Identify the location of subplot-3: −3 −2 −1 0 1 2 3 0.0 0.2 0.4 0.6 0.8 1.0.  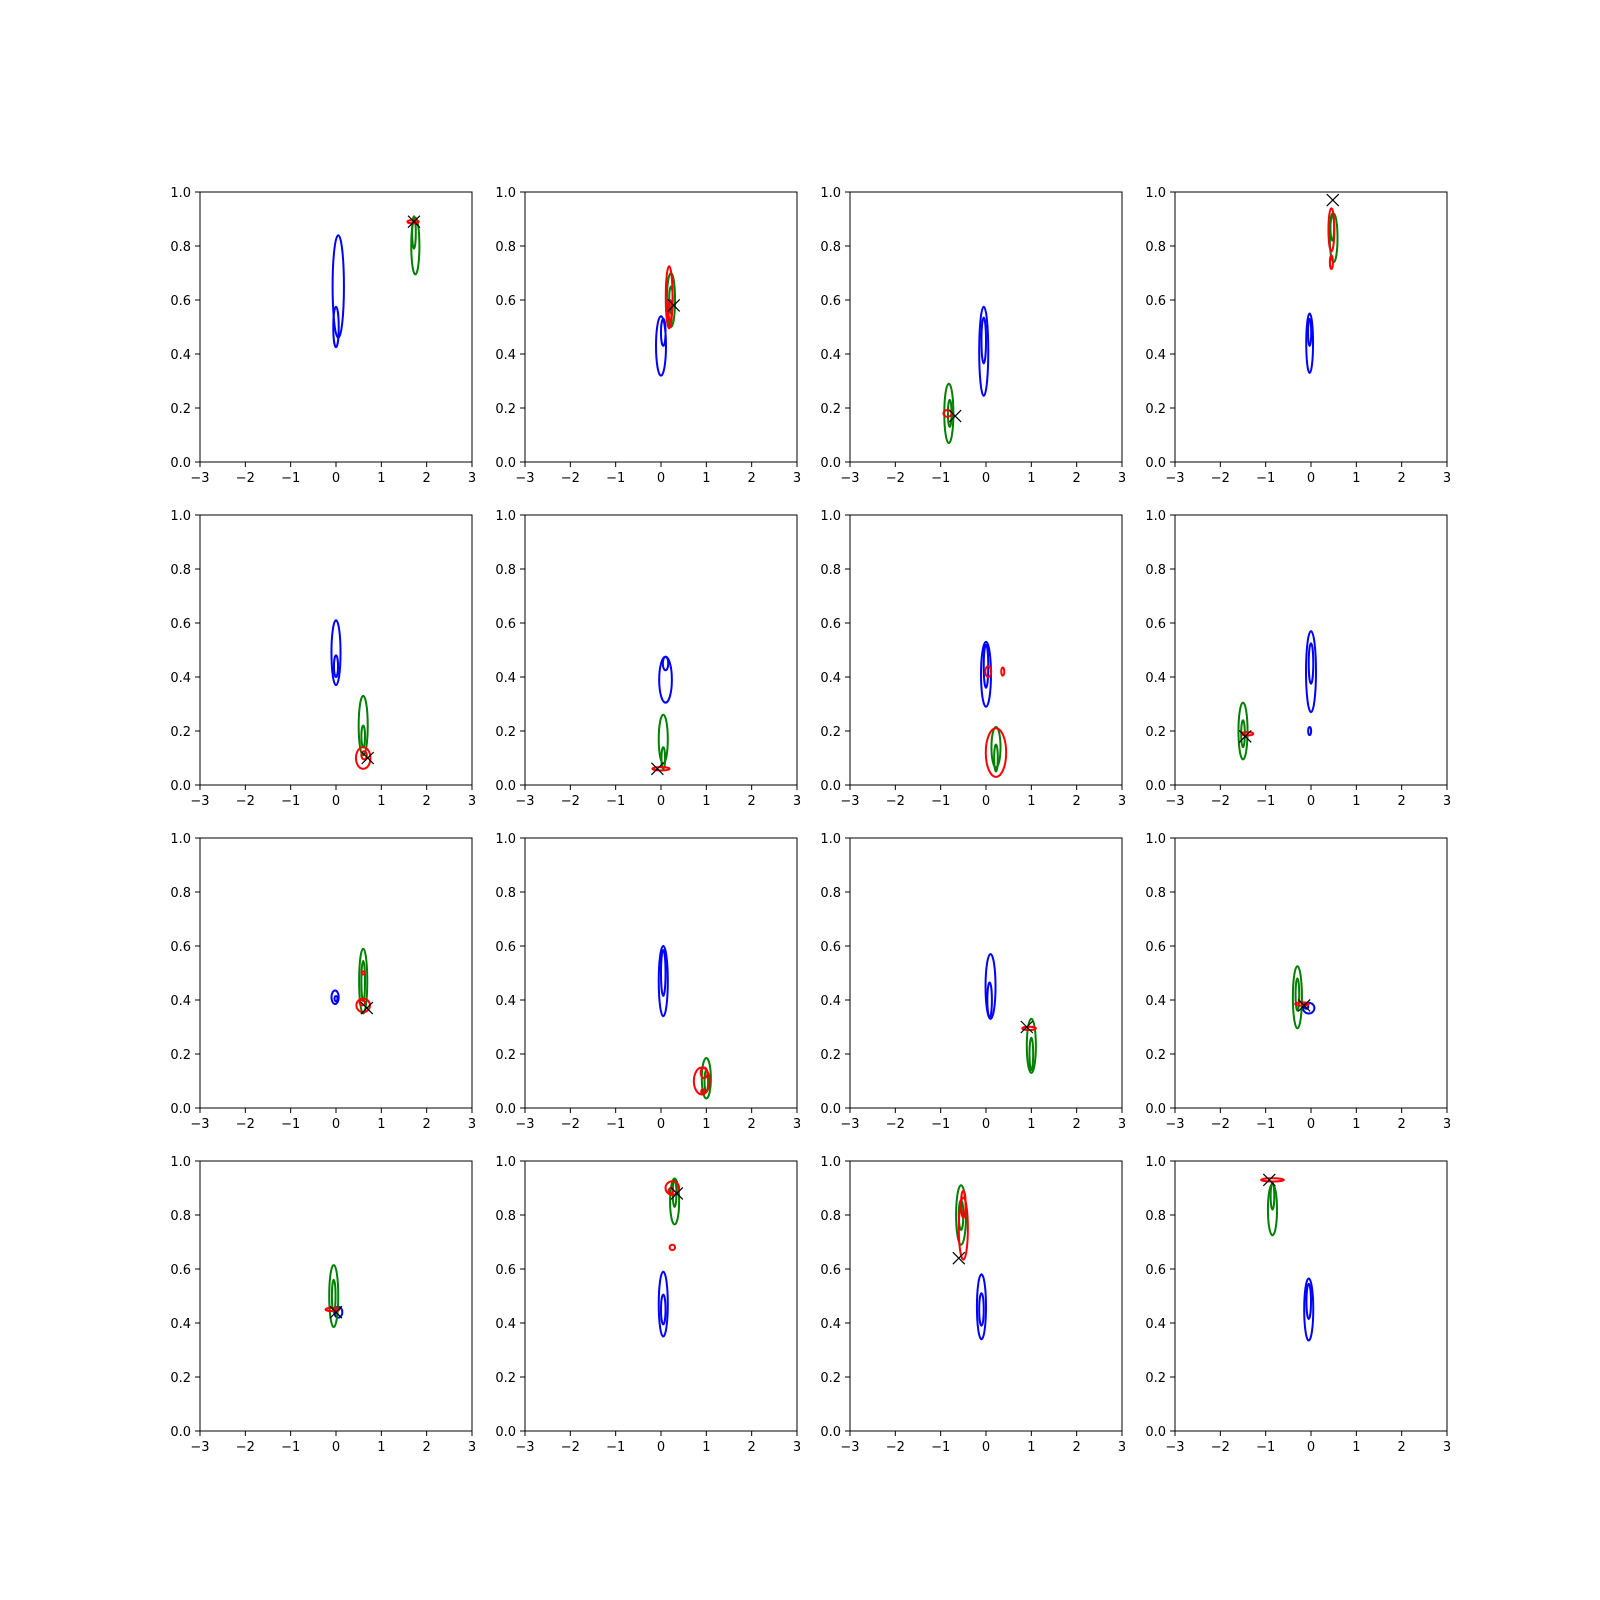
(973, 336).